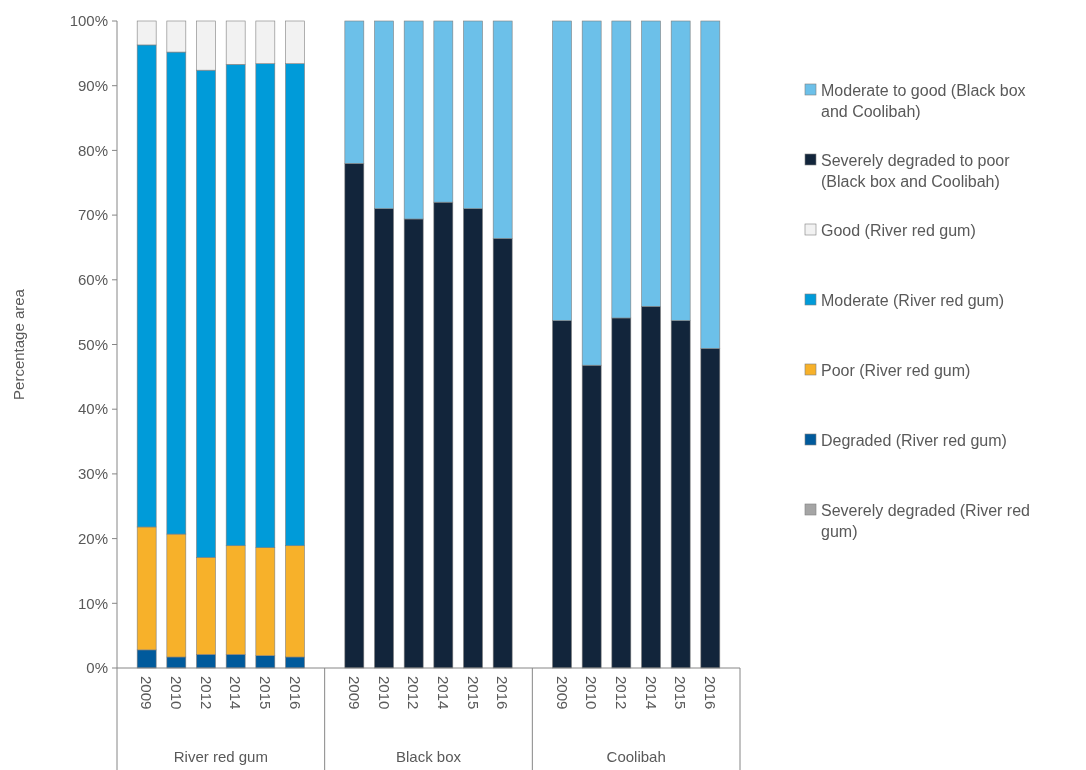 The width and height of the screenshot is (1086, 770). I want to click on legend-label: Degraded (River red gum), so click(914, 440).